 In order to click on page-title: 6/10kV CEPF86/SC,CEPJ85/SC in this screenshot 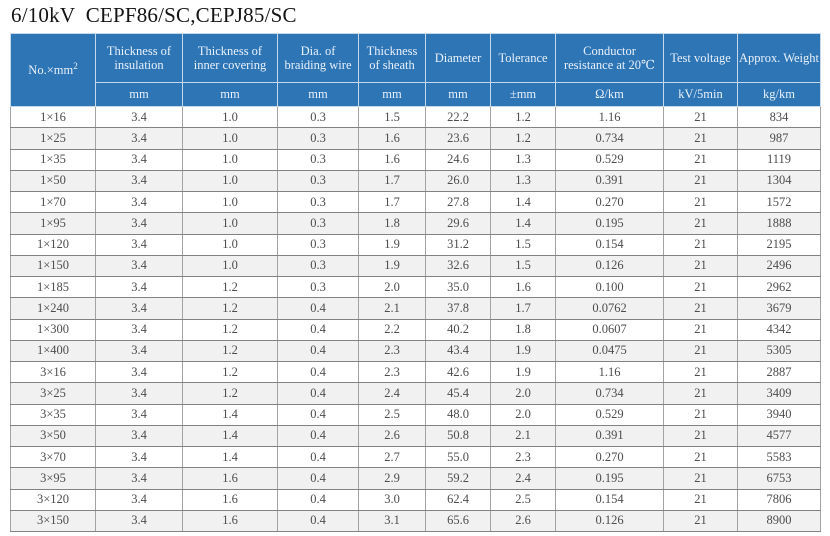, I will do `click(154, 15)`.